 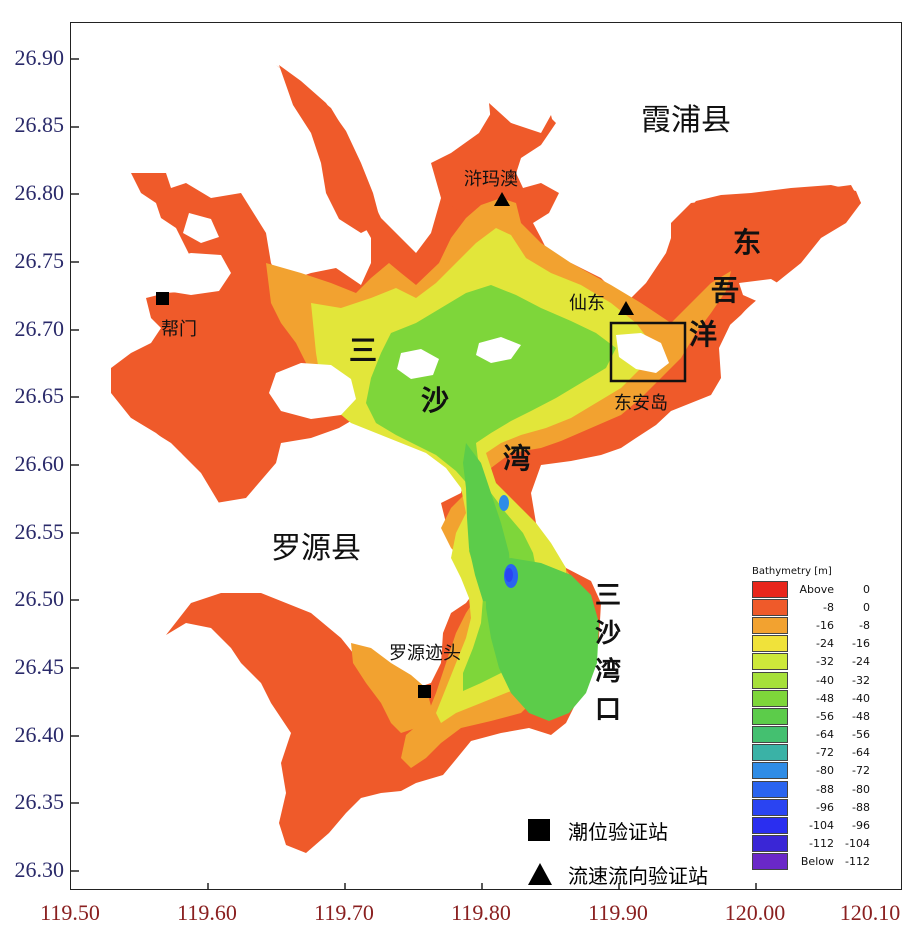 I want to click on y-tick-label: 26.30, so click(x=39, y=869).